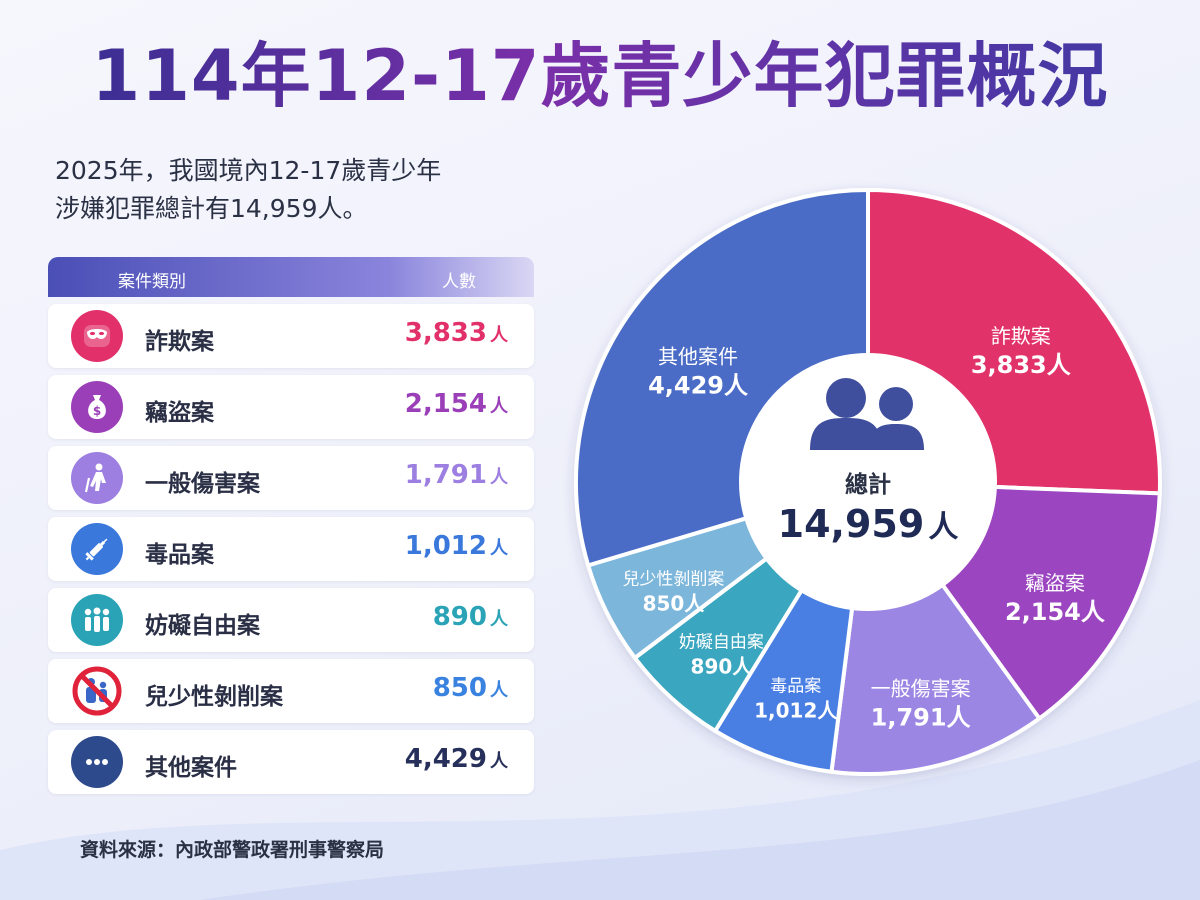  I want to click on header-count: 人數, so click(459, 282).